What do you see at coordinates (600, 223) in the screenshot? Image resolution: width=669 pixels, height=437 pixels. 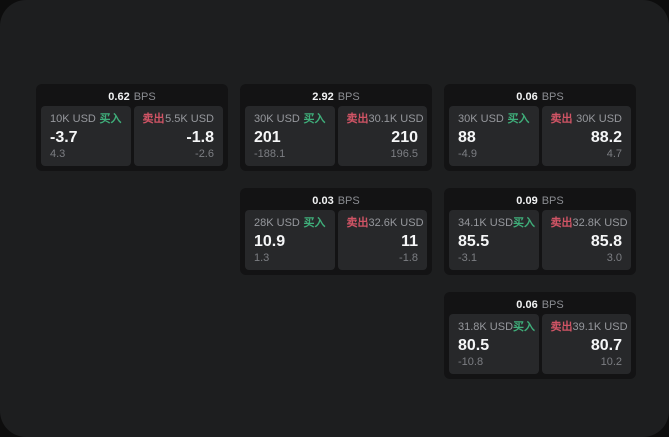 I see `sell-amount: 32.8K USD` at bounding box center [600, 223].